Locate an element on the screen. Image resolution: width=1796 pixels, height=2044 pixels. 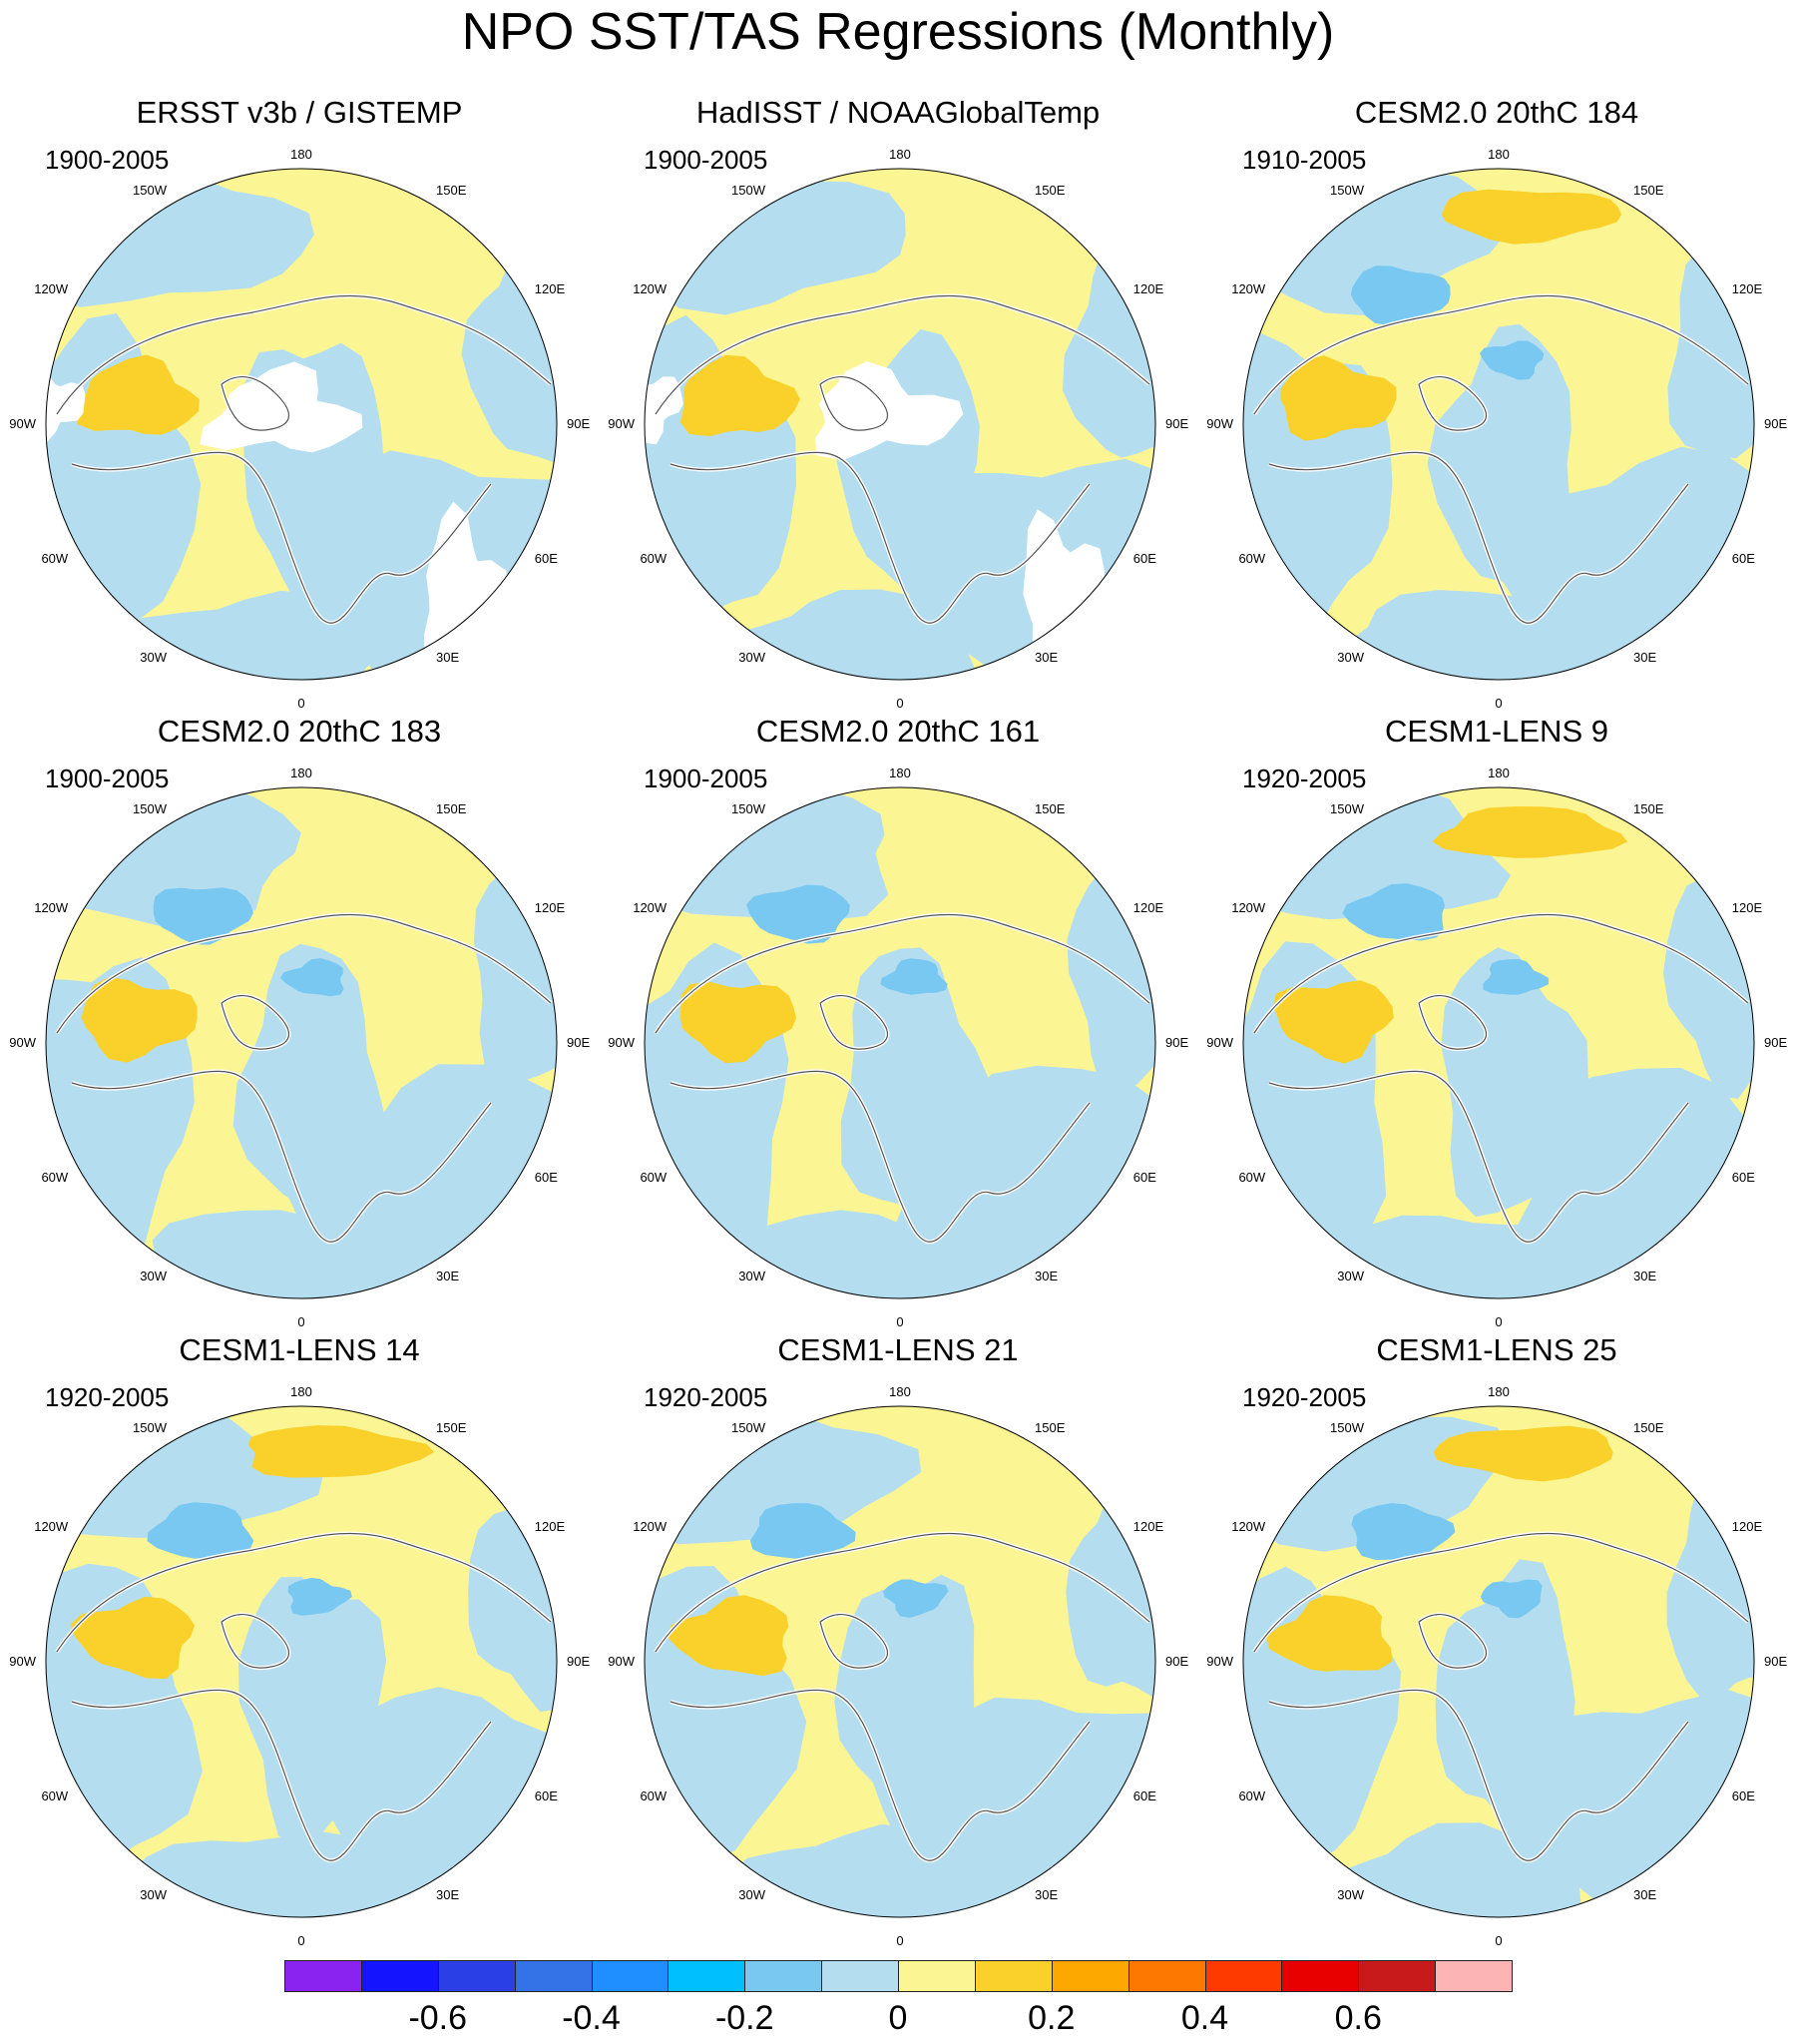
panel-title: HadISST / NOAAGlobalTemp is located at coordinates (898, 112).